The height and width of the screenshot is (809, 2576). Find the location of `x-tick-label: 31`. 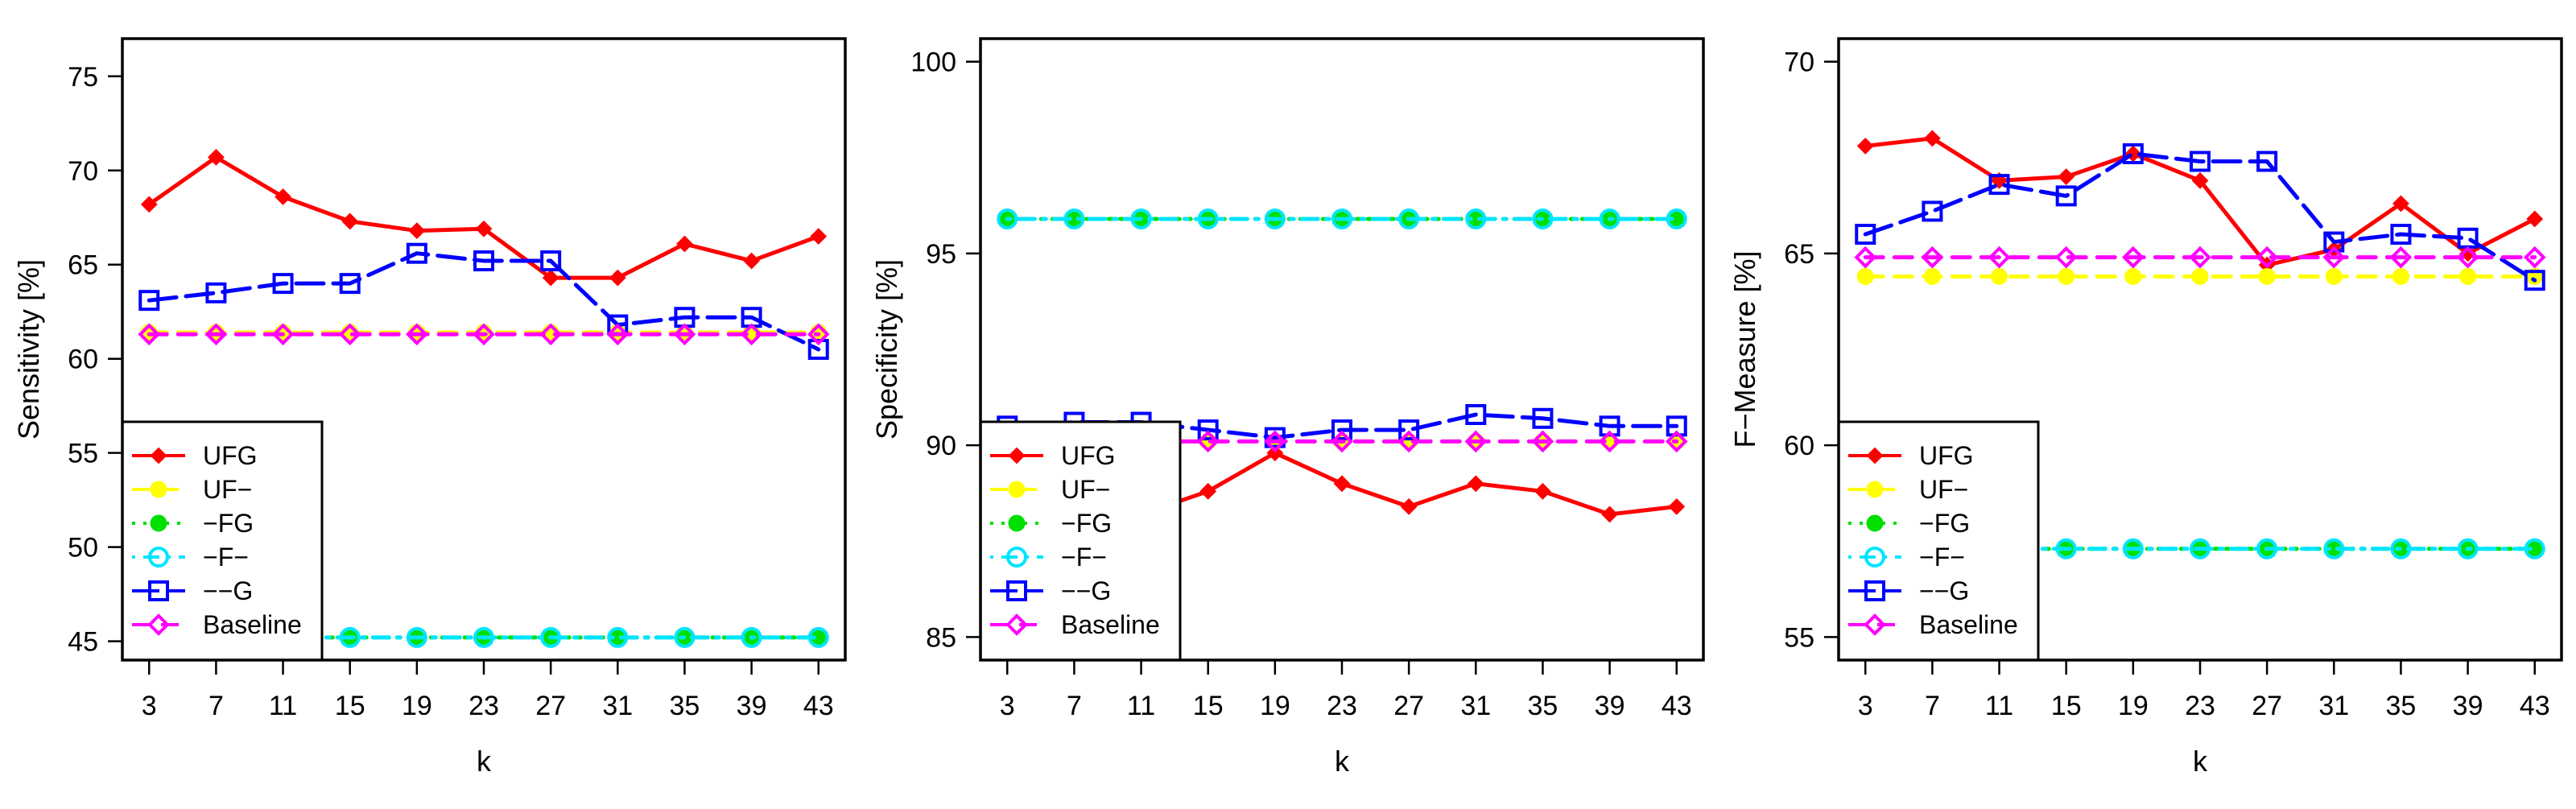

x-tick-label: 31 is located at coordinates (617, 706).